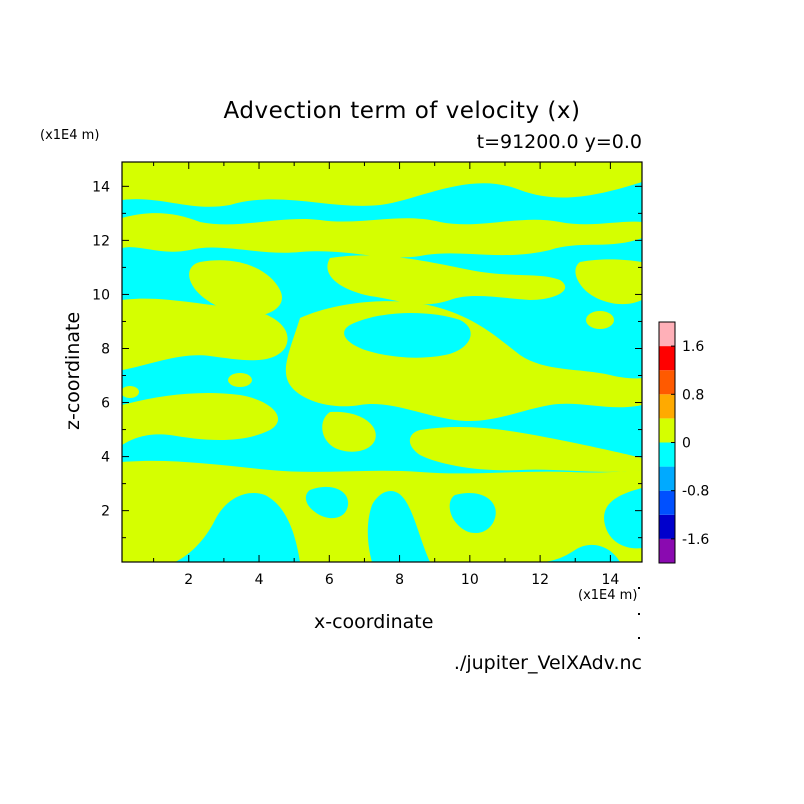 This screenshot has height=804, width=804. What do you see at coordinates (105, 512) in the screenshot?
I see `y-tick-label: 2` at bounding box center [105, 512].